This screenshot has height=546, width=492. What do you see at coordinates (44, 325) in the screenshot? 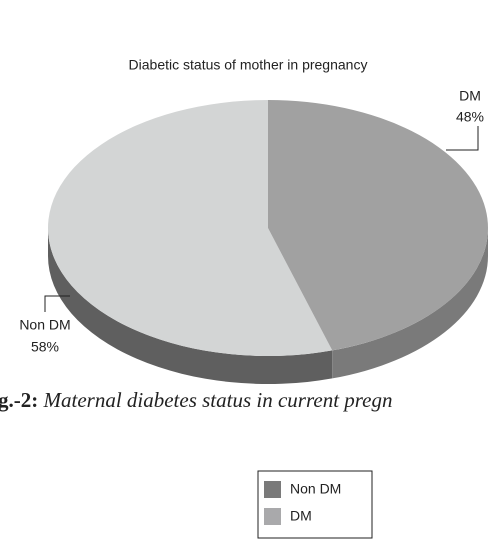
I see `slice-label: Non DM` at bounding box center [44, 325].